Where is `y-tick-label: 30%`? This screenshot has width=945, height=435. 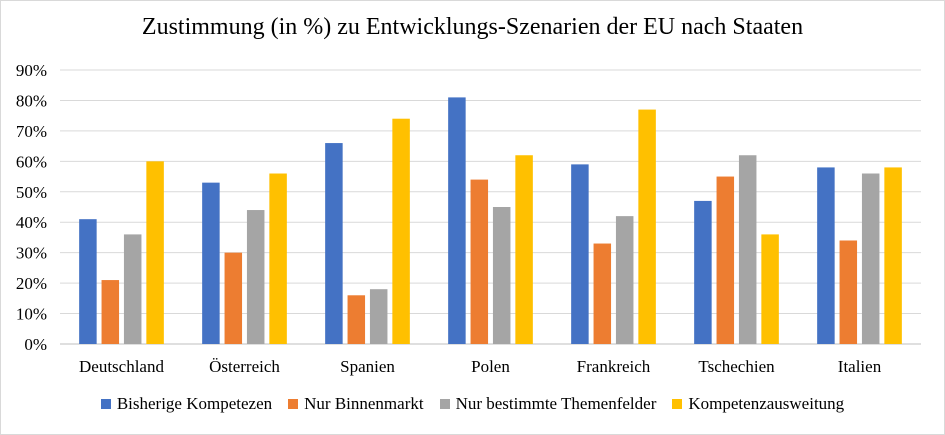
y-tick-label: 30% is located at coordinates (31, 253).